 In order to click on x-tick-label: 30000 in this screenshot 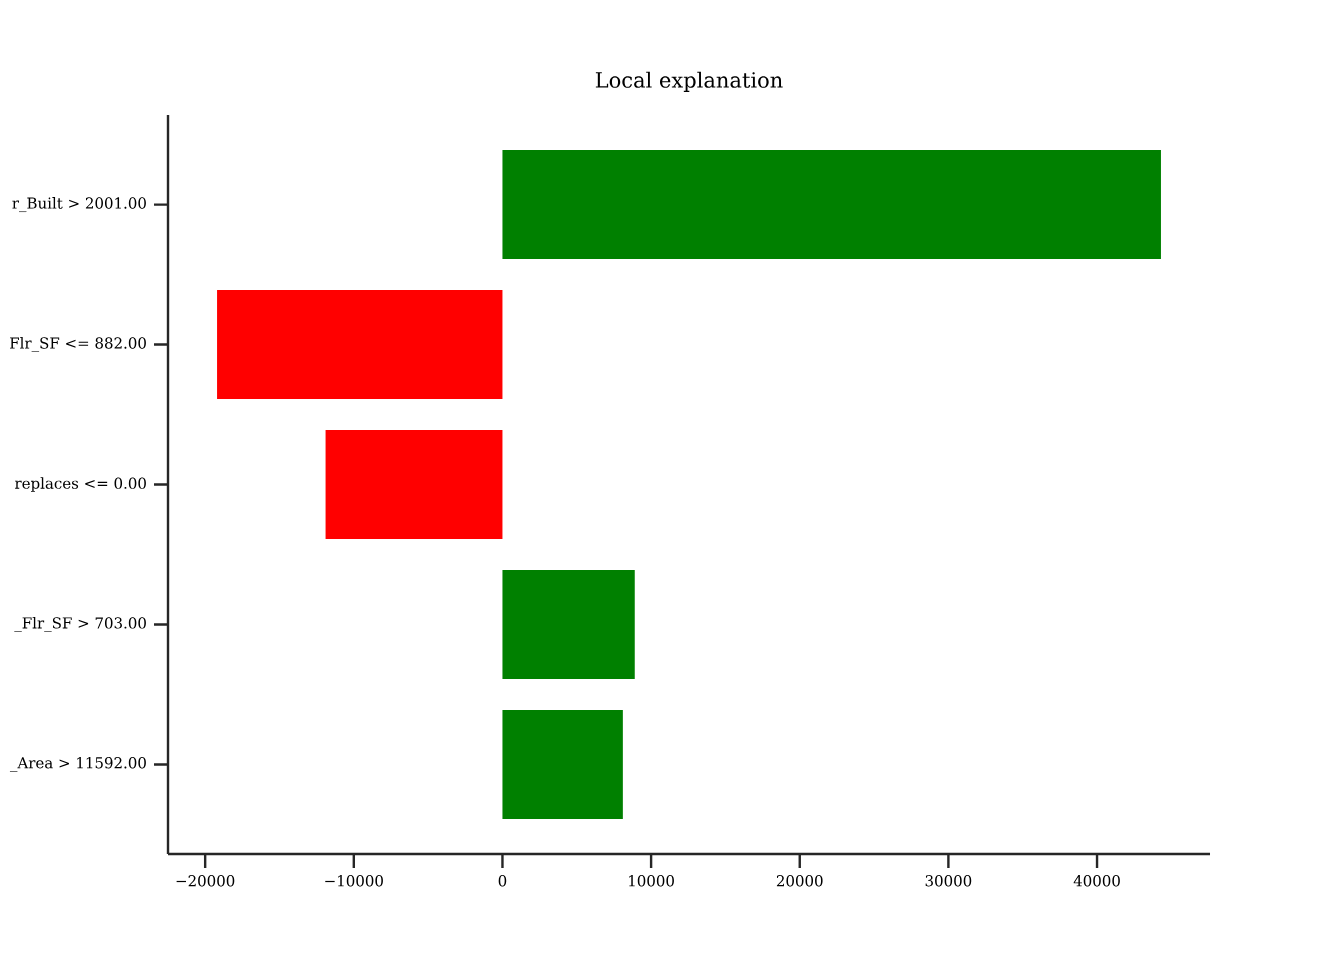, I will do `click(948, 881)`.